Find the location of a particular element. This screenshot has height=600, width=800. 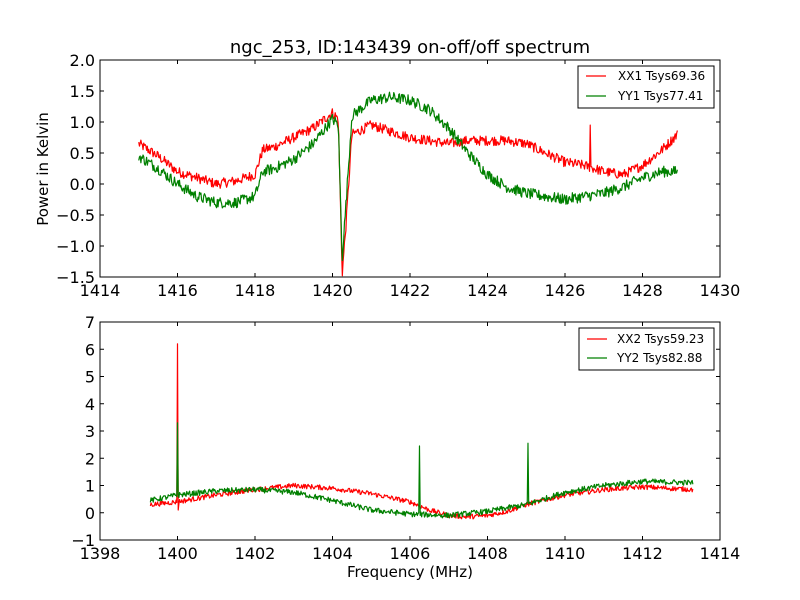

top-legend-box is located at coordinates (646, 87).